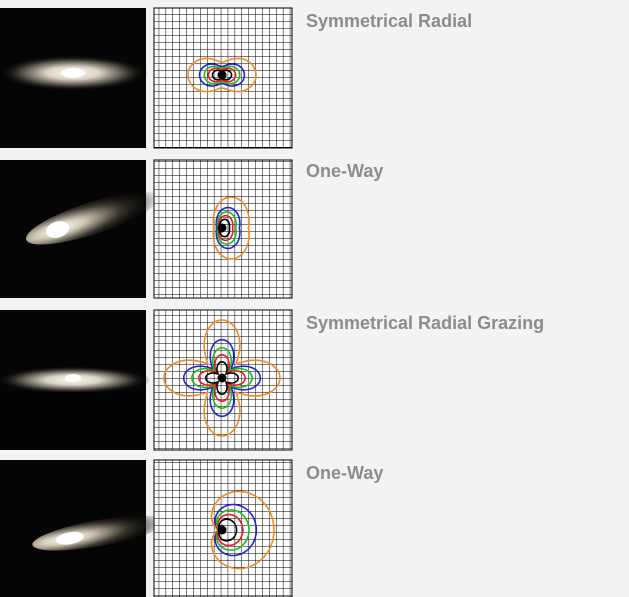  I want to click on item-label: Symmetrical Radial, so click(389, 21).